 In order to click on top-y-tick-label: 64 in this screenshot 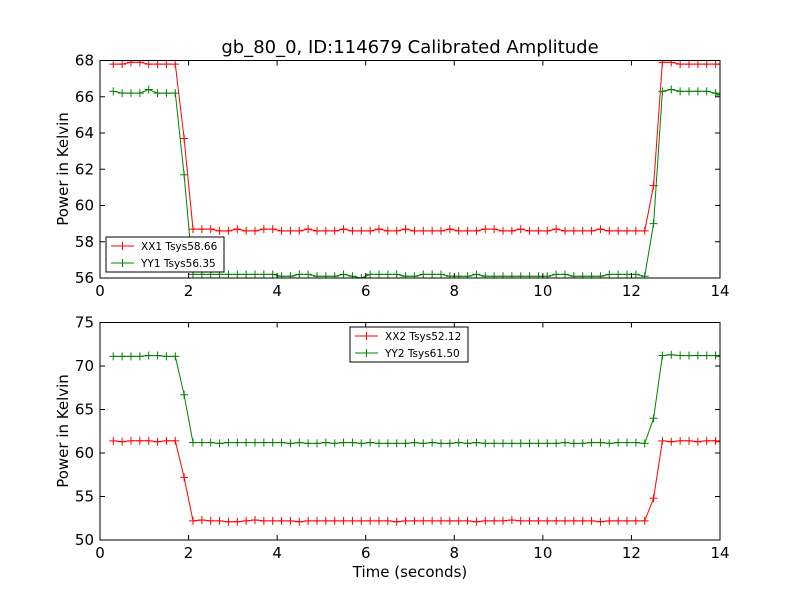, I will do `click(84, 133)`.